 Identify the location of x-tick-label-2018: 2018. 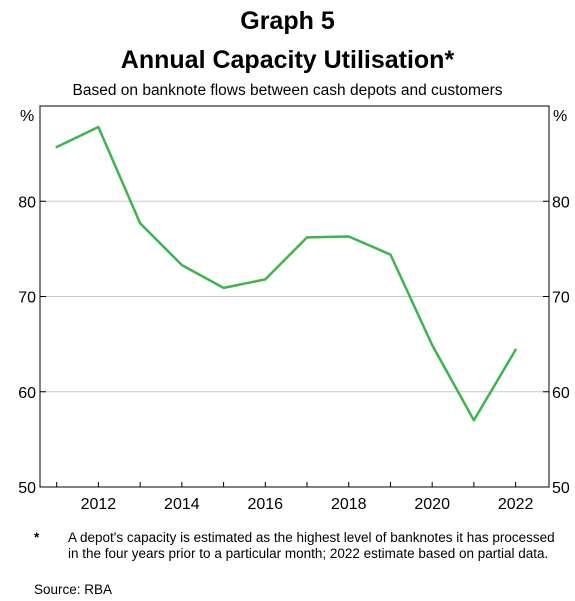
(349, 504).